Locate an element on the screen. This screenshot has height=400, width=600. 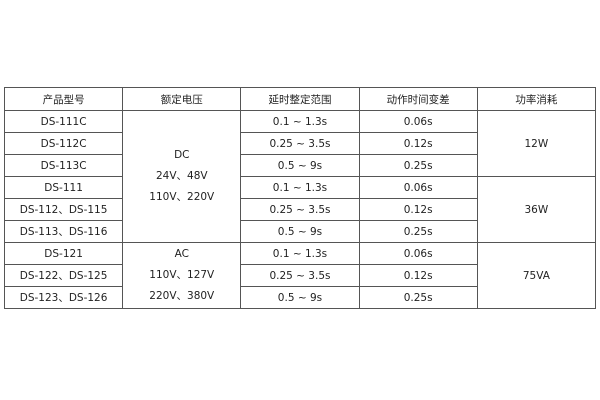
header-voltage: 额定电压 is located at coordinates (182, 99).